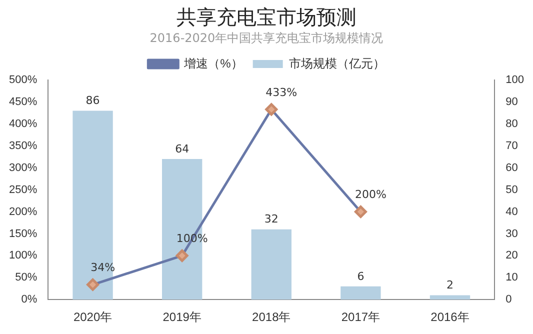 This screenshot has width=533, height=334. I want to click on y-tick-label: 100%, so click(23, 256).